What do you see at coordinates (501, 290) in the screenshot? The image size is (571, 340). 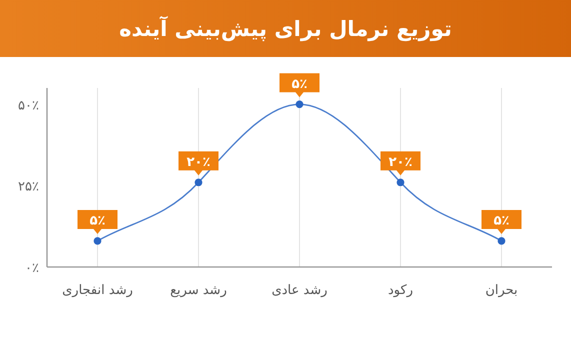 I see `x-tick-label: بحران` at bounding box center [501, 290].